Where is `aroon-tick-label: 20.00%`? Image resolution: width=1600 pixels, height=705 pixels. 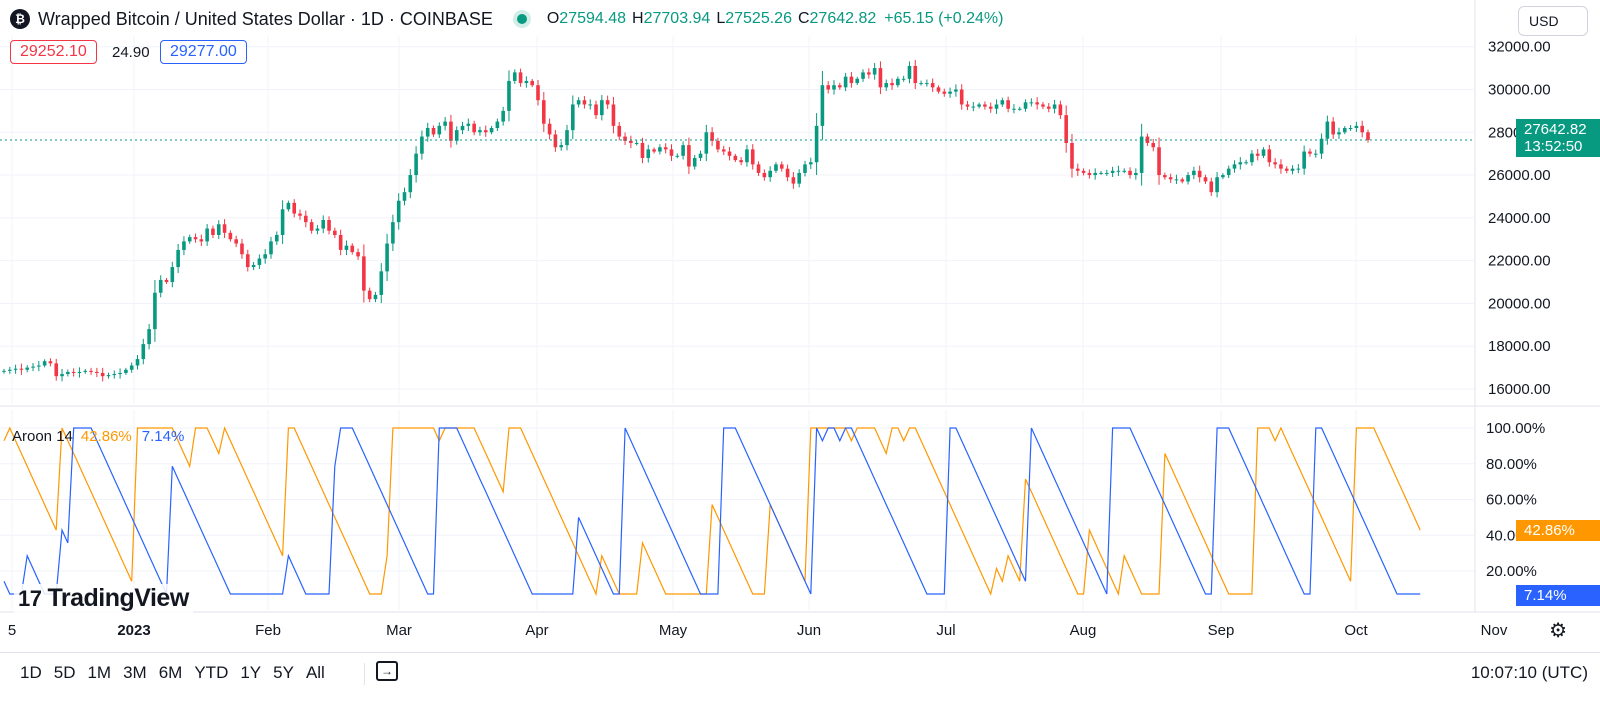
aroon-tick-label: 20.00% is located at coordinates (1511, 571).